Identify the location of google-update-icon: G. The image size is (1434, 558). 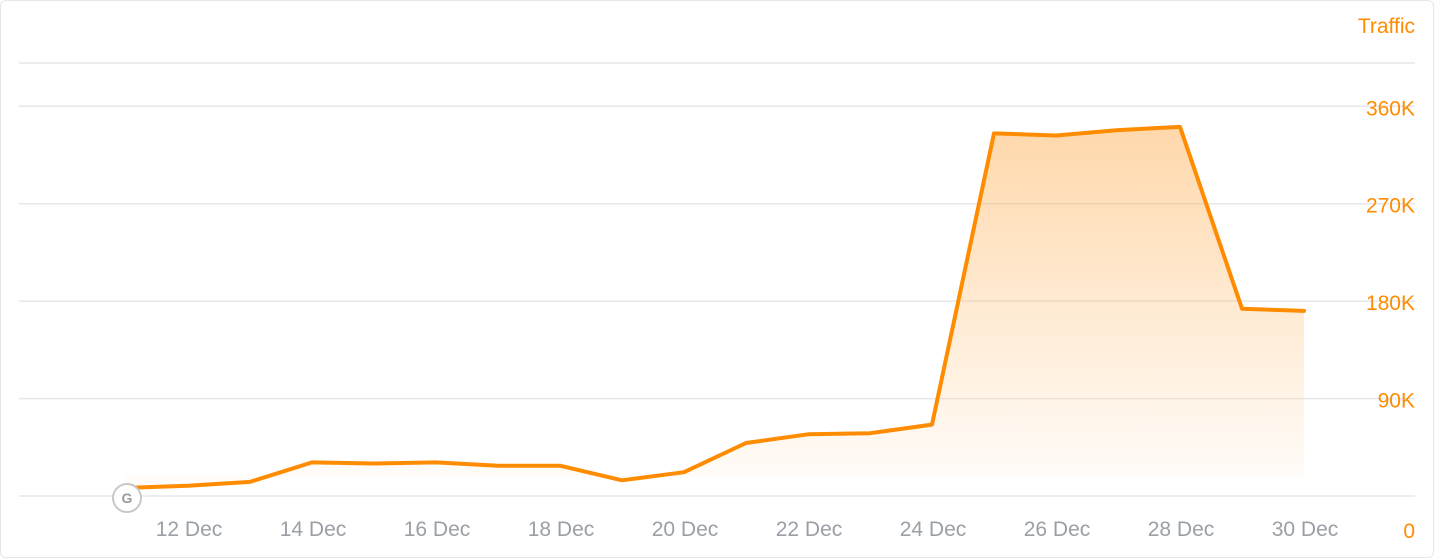
(127, 498).